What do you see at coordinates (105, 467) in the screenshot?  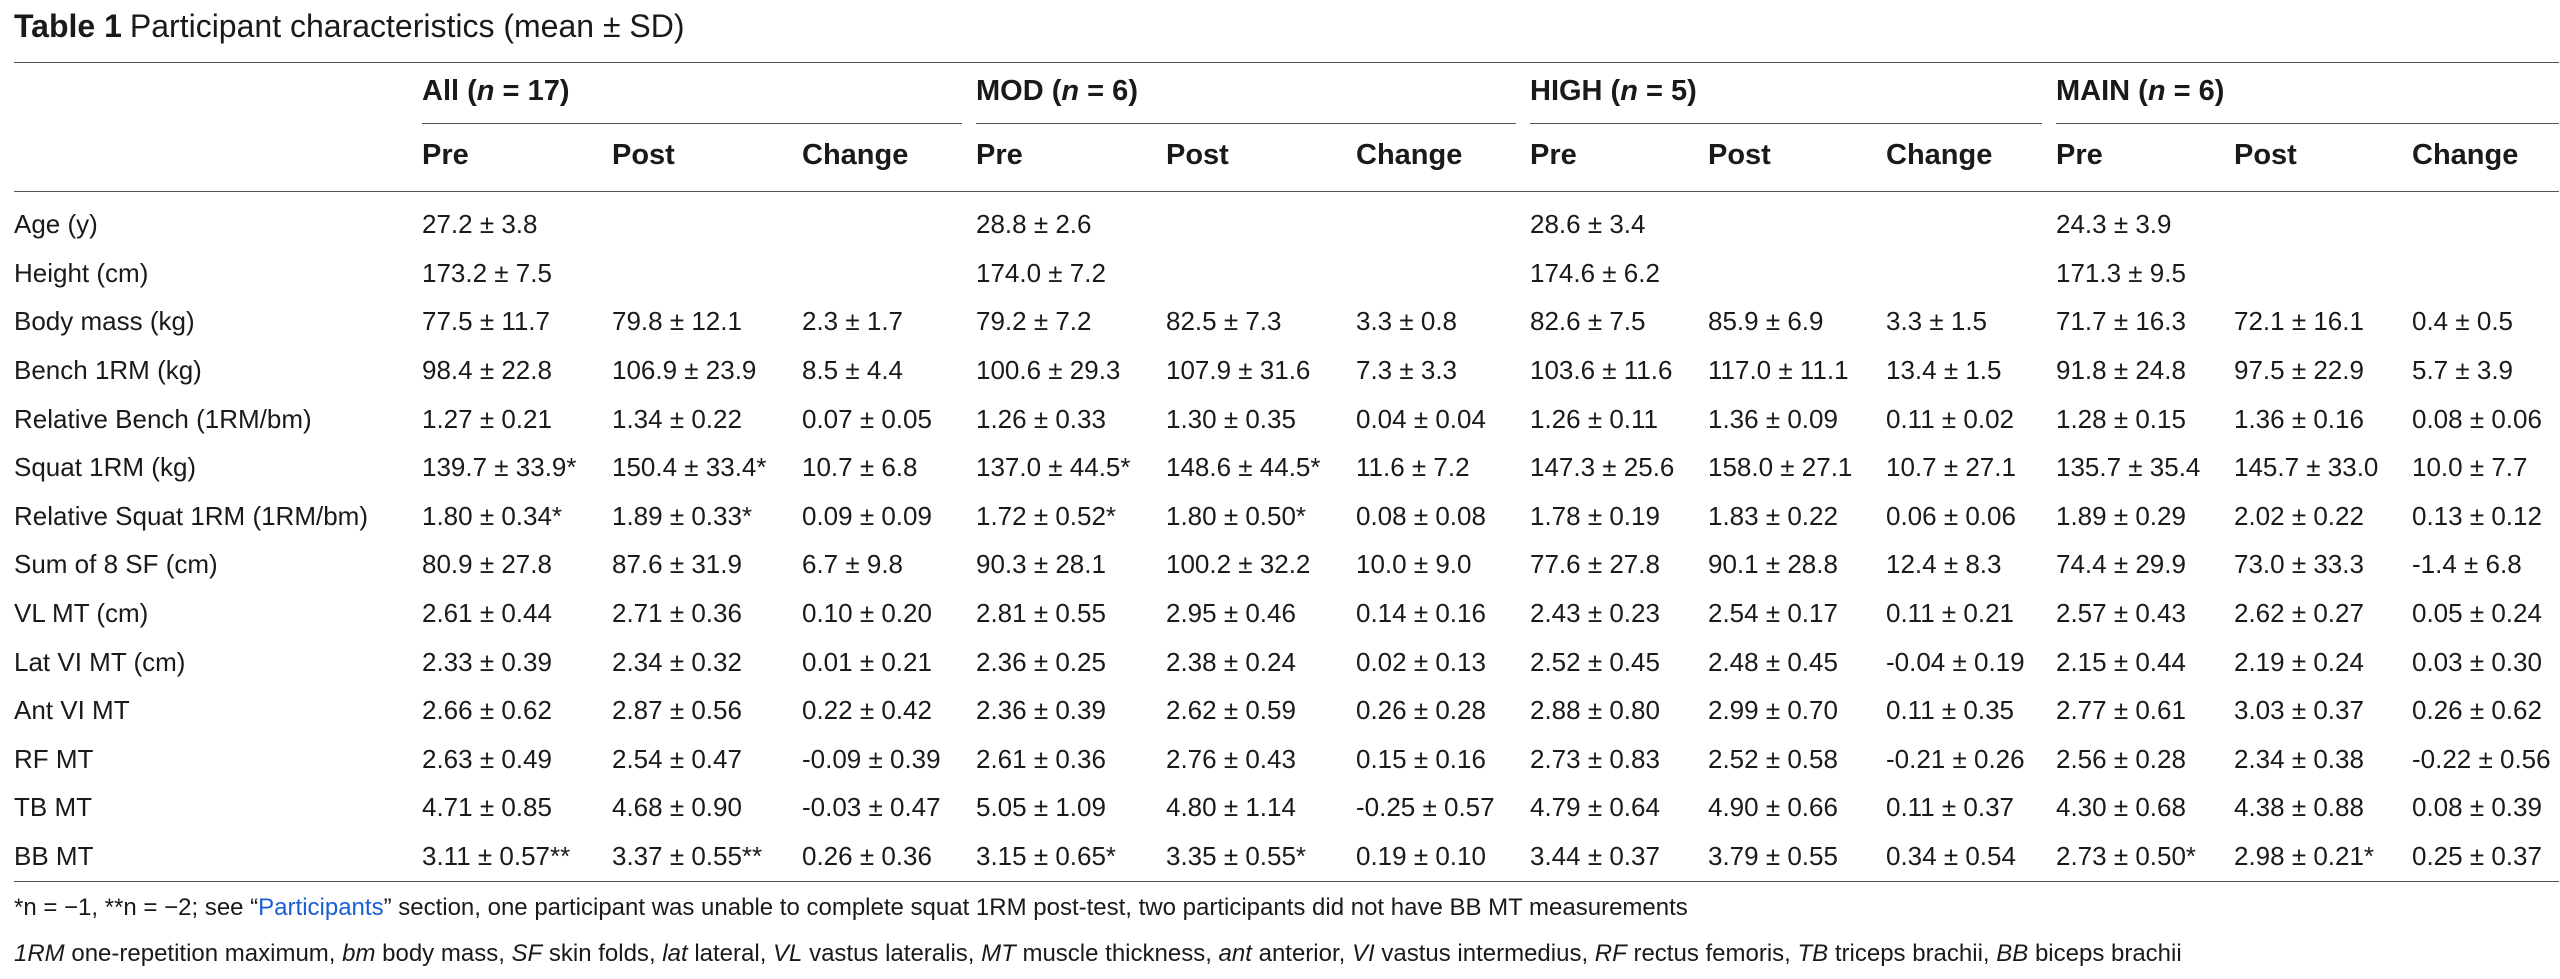 I see `row-label: Squat 1RM (kg)` at bounding box center [105, 467].